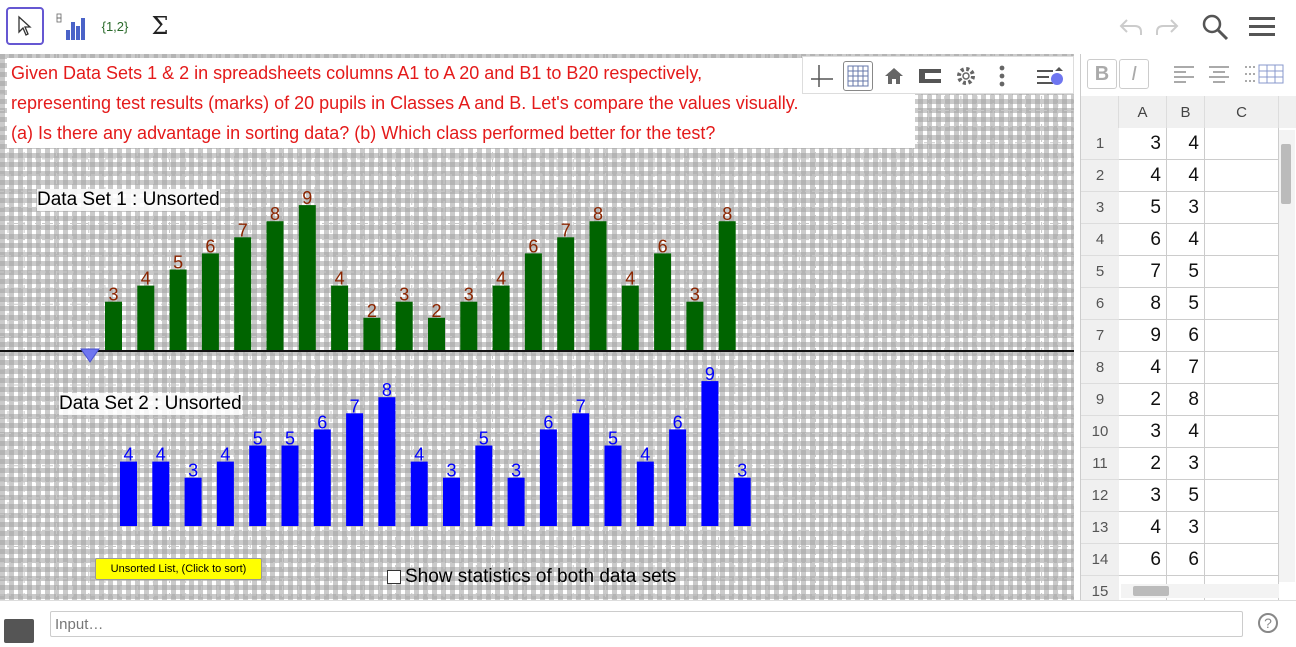 The image size is (1296, 647). I want to click on row-number: 12, so click(1100, 496).